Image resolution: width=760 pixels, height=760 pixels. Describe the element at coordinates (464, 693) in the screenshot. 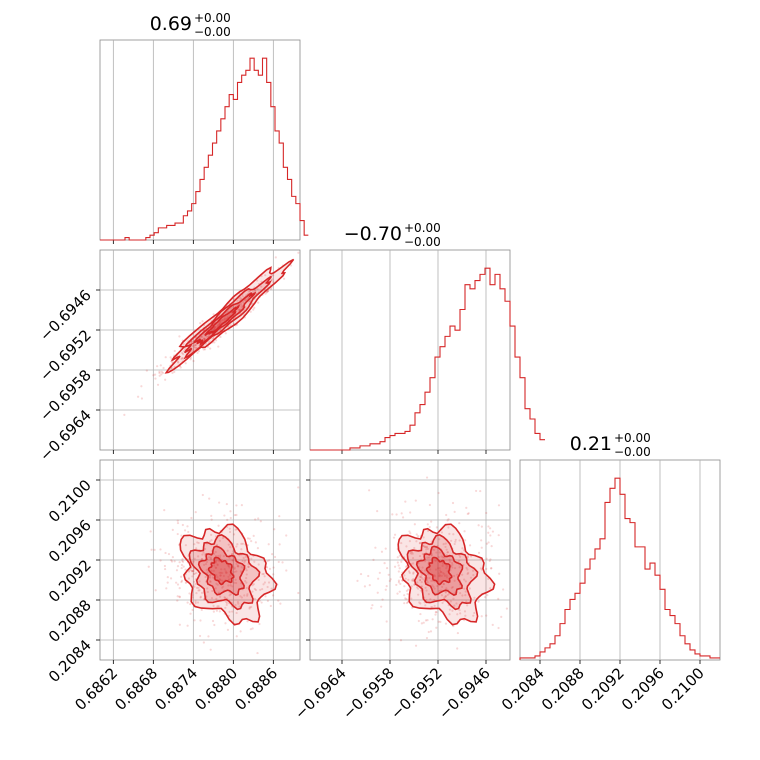

I see `x-tick-label: −0.6946` at that location.